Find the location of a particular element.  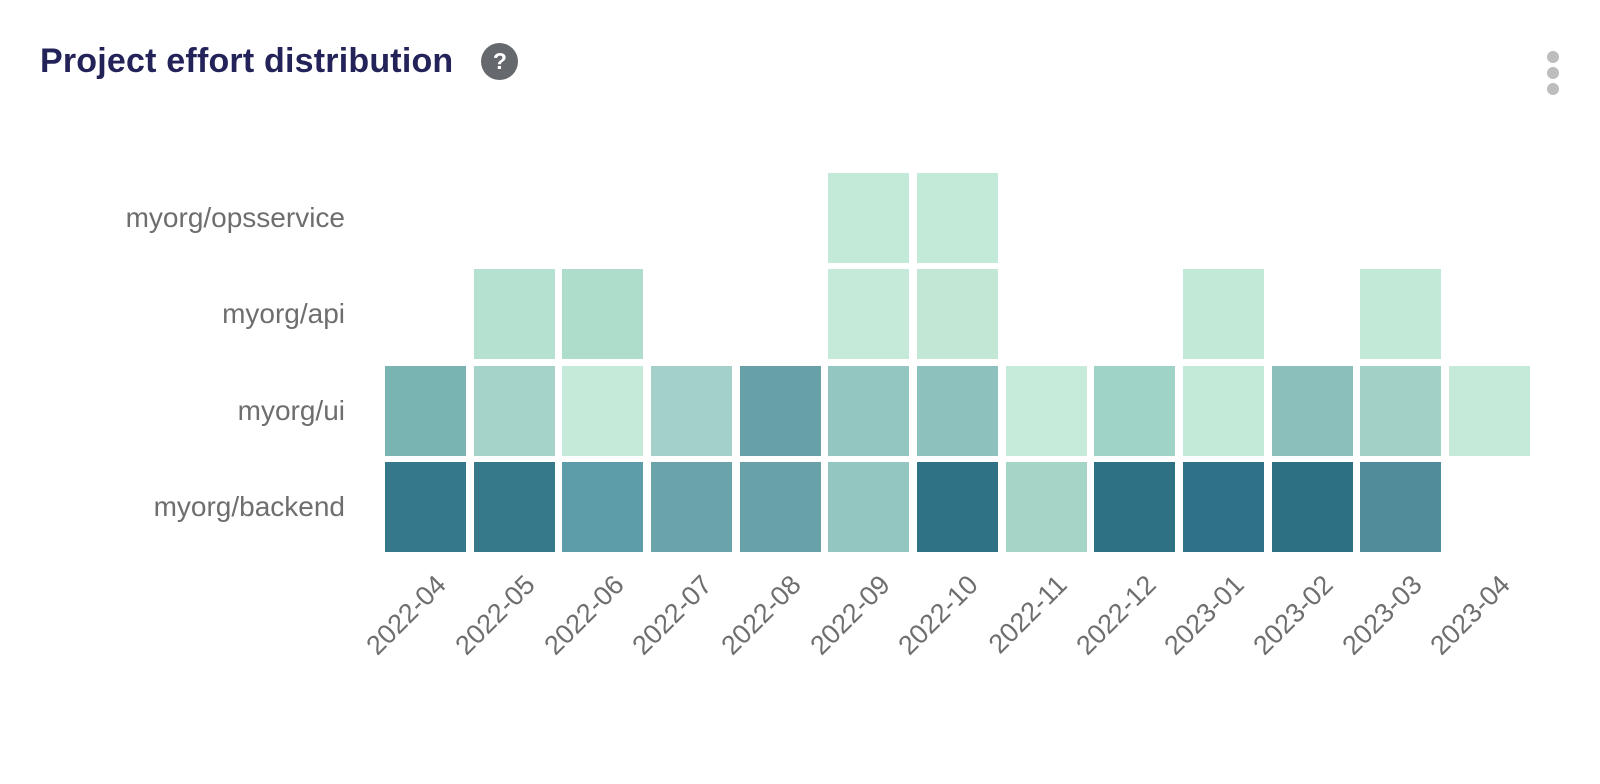

x-axis-label: 2022-07 is located at coordinates (672, 615).